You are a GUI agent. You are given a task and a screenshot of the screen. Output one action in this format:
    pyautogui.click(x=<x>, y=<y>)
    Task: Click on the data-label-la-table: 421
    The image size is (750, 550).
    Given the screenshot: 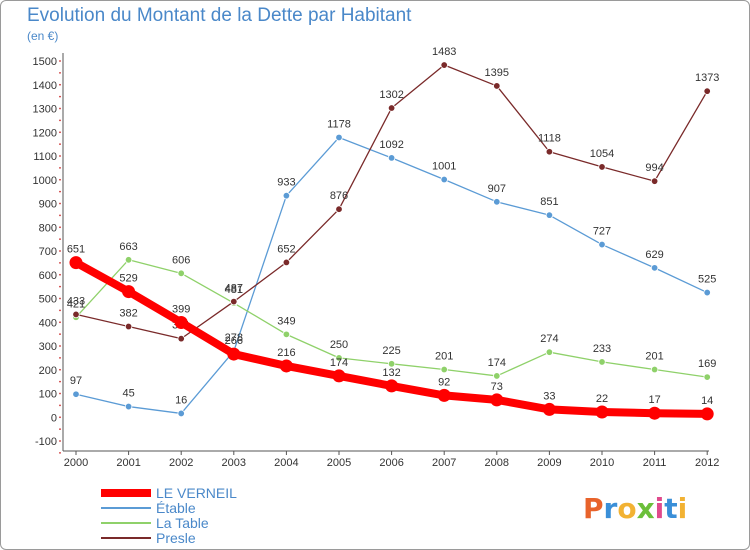 What is the action you would take?
    pyautogui.click(x=76, y=304)
    